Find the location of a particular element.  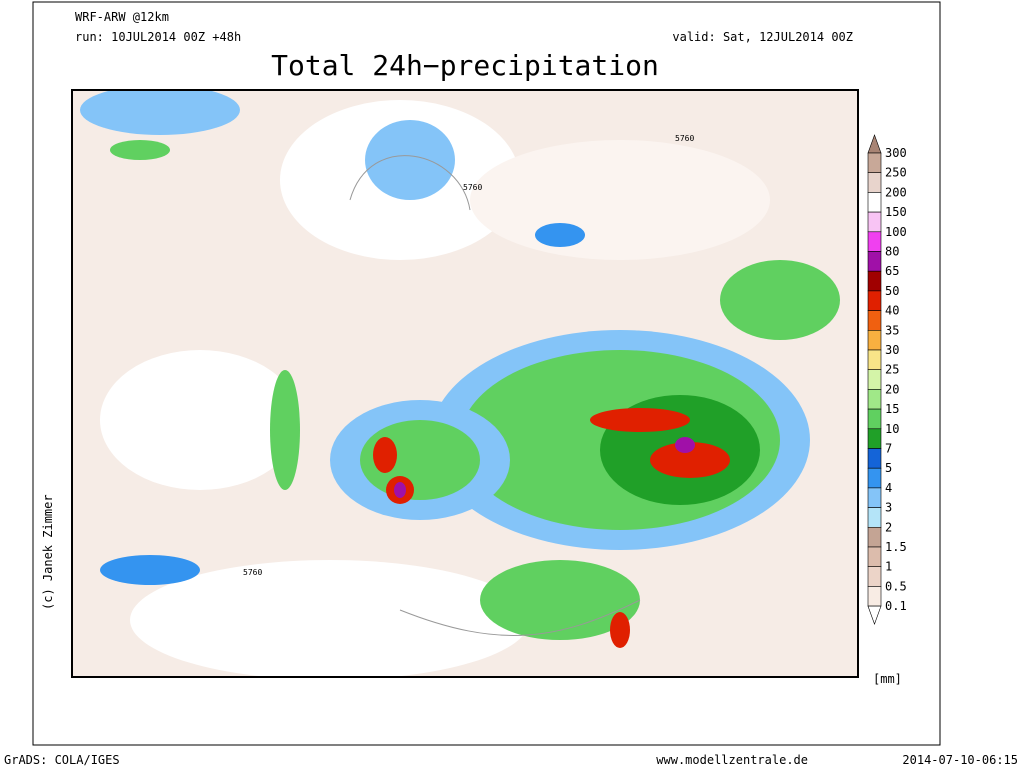

colorbar-label: 1.5 is located at coordinates (896, 547).